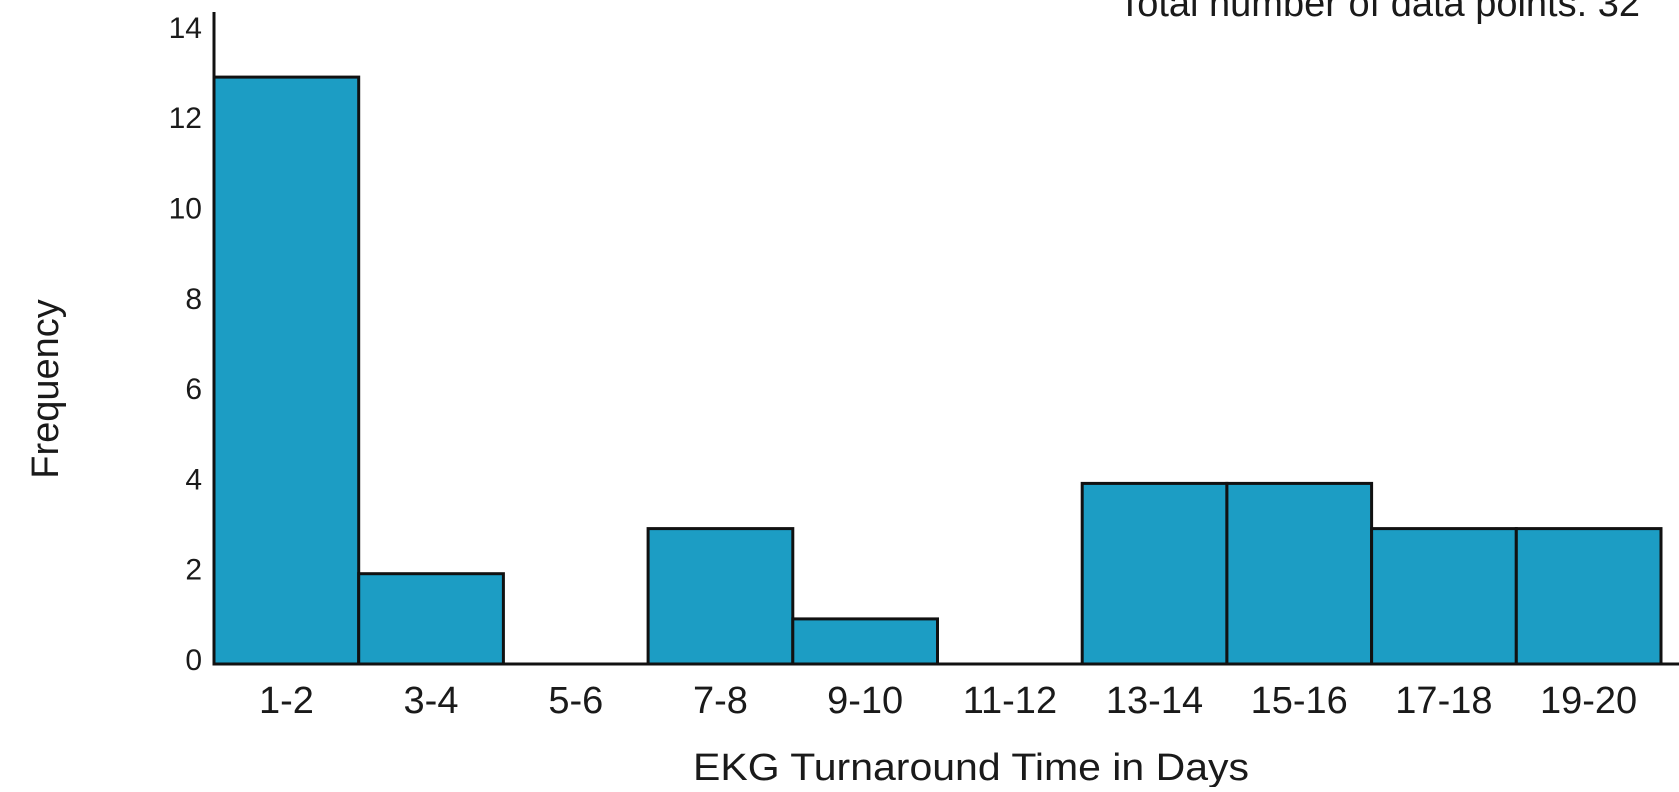 Image resolution: width=1679 pixels, height=792 pixels. What do you see at coordinates (185, 118) in the screenshot?
I see `y-tick-label-12: 12` at bounding box center [185, 118].